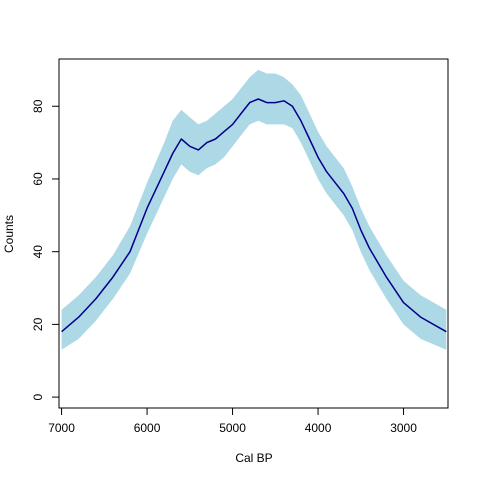 This screenshot has height=480, width=480. What do you see at coordinates (9, 234) in the screenshot?
I see `y-axis-label: Counts` at bounding box center [9, 234].